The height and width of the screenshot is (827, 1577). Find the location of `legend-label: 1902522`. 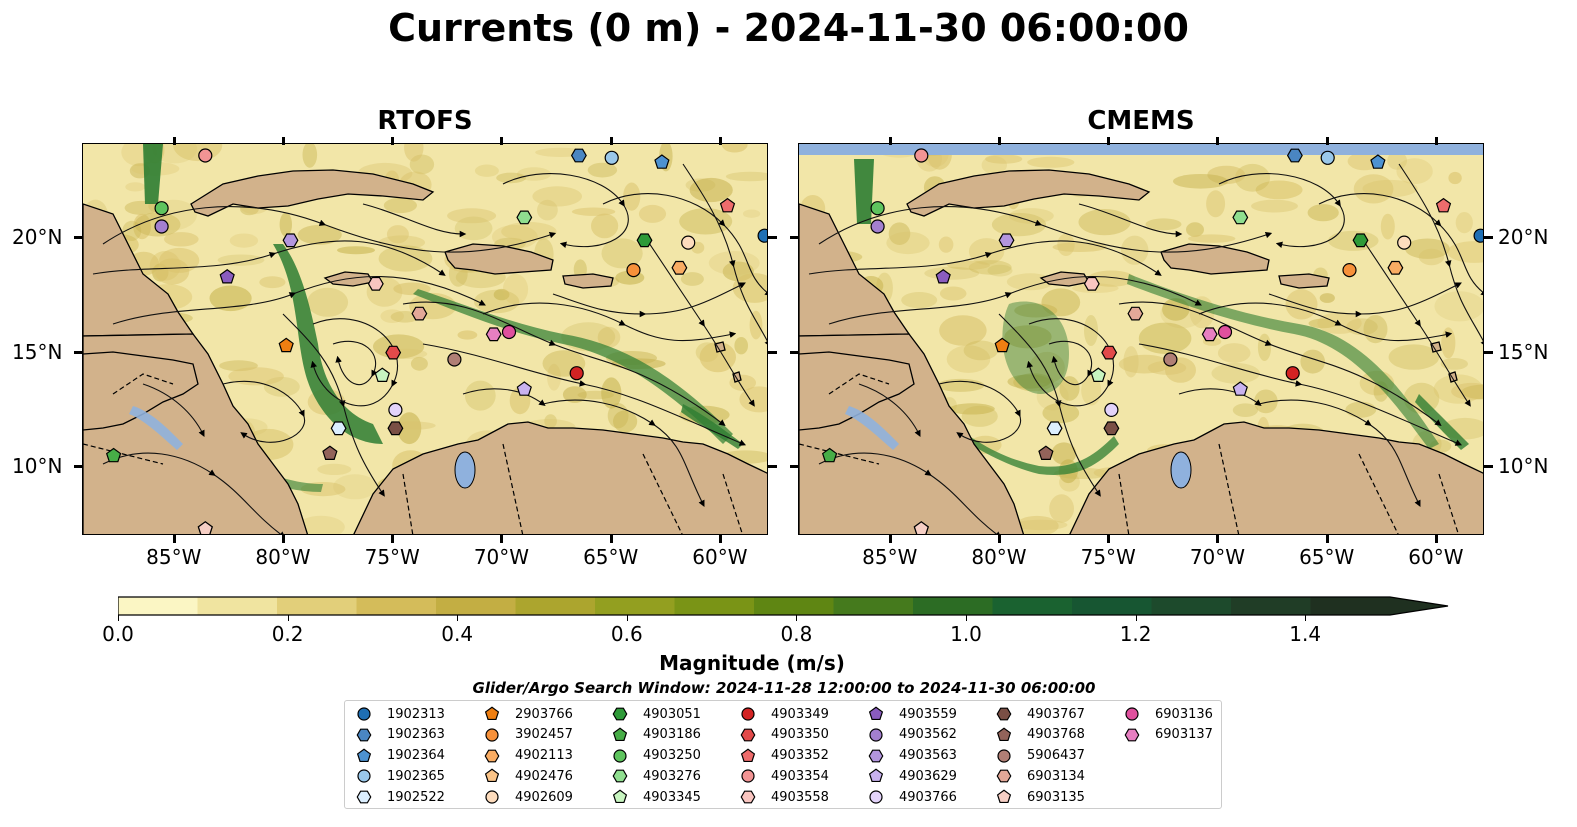

legend-label: 1902522 is located at coordinates (416, 797).